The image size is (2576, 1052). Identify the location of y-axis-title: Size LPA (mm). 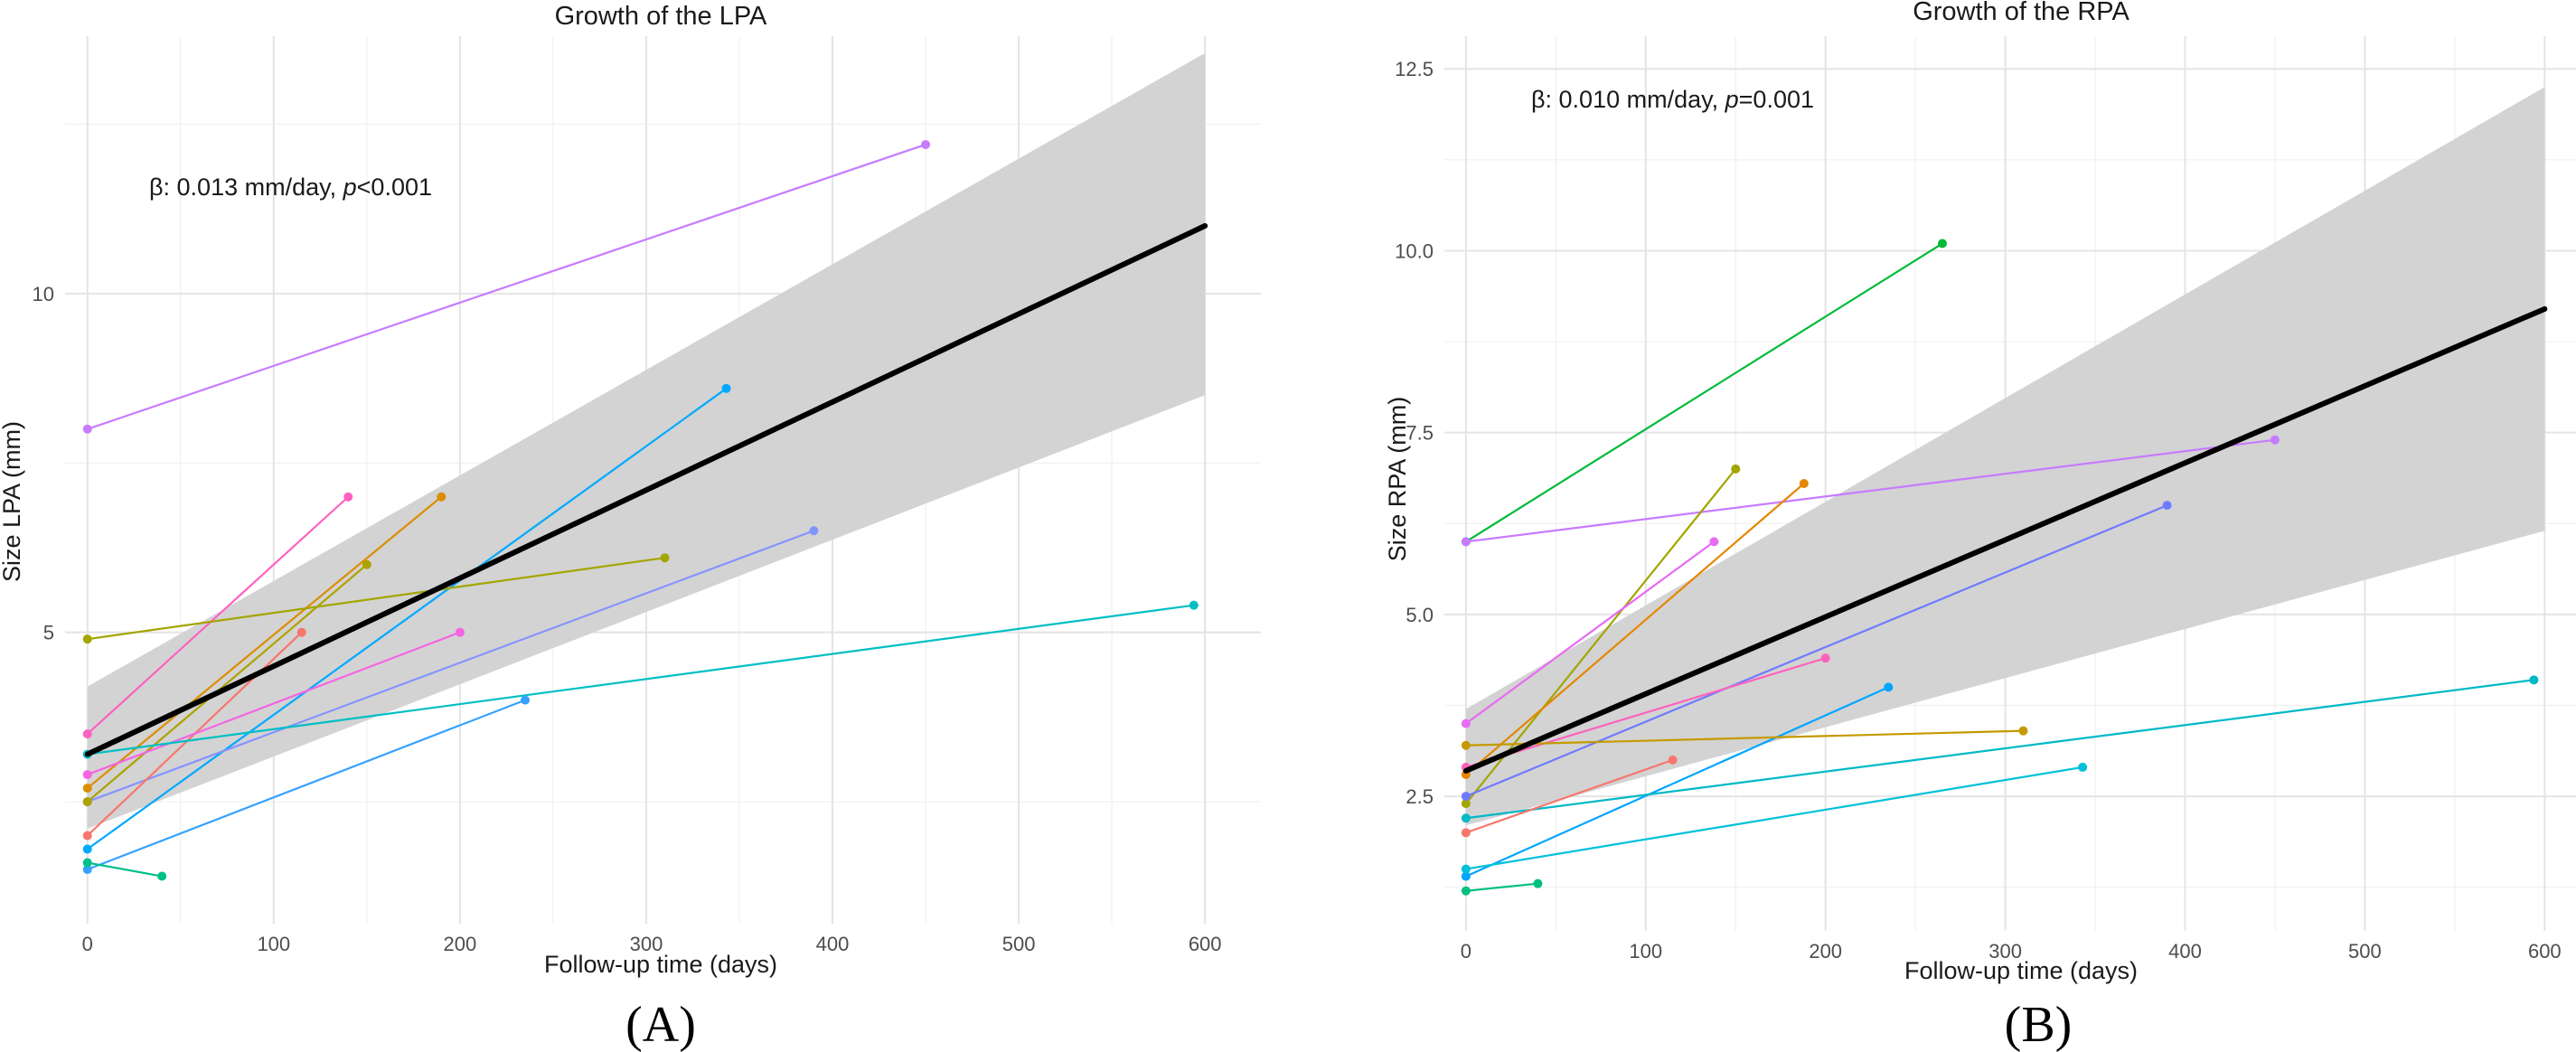
(13, 501).